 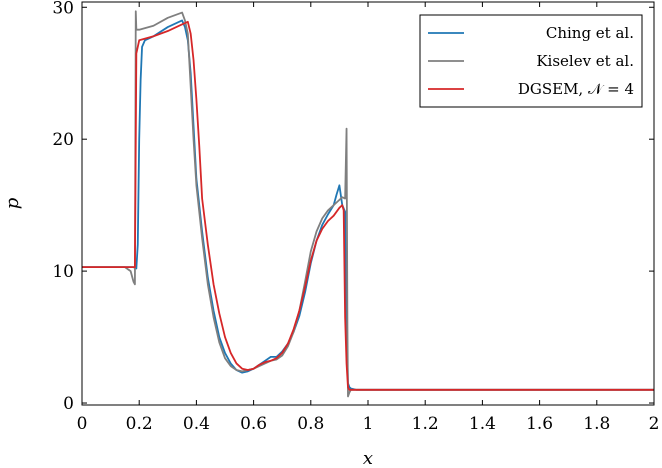 I want to click on legend-label-3: DGSEM, 𝒩 = 4, so click(x=576, y=89).